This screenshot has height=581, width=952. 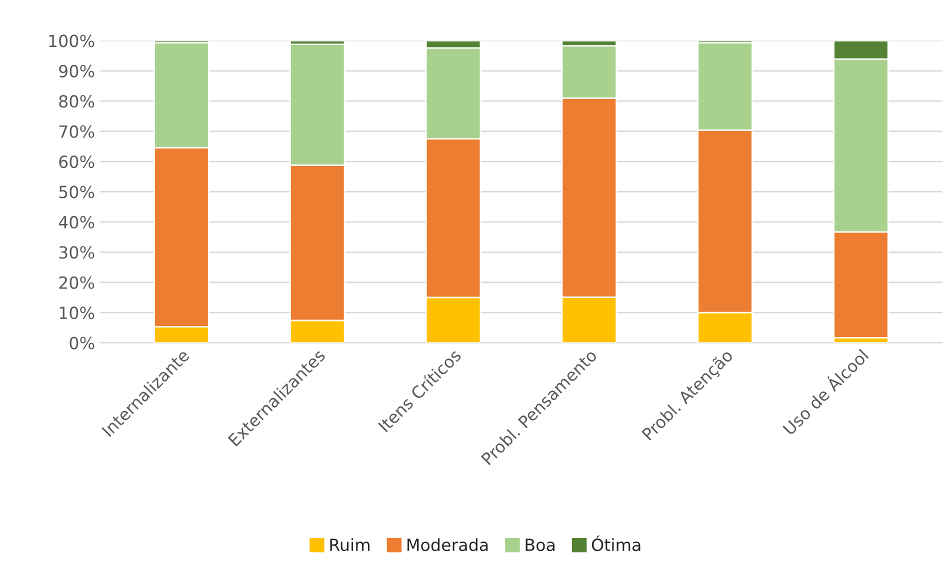 What do you see at coordinates (76, 131) in the screenshot?
I see `y-tick-label: 70%` at bounding box center [76, 131].